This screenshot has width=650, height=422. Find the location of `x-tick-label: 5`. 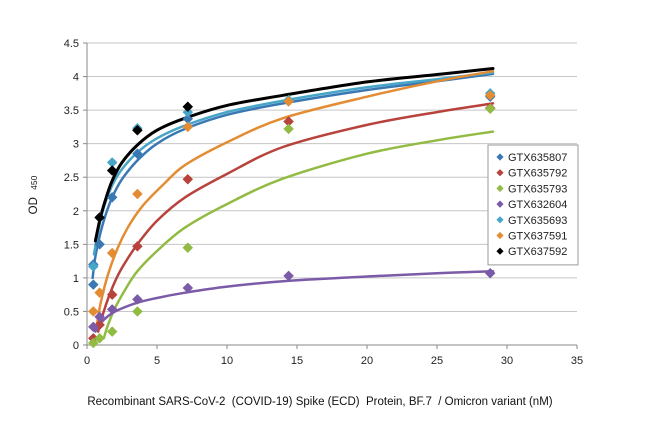

x-tick-label: 5 is located at coordinates (157, 361).